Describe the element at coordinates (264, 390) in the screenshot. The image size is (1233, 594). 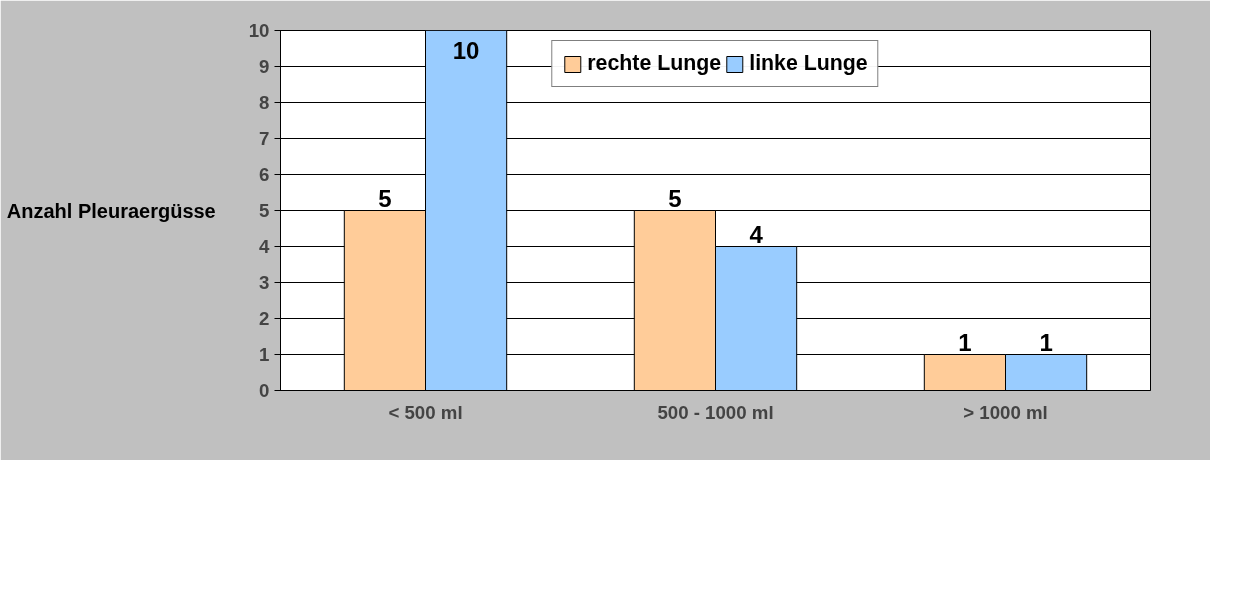
I see `y-tick-label: 0` at that location.